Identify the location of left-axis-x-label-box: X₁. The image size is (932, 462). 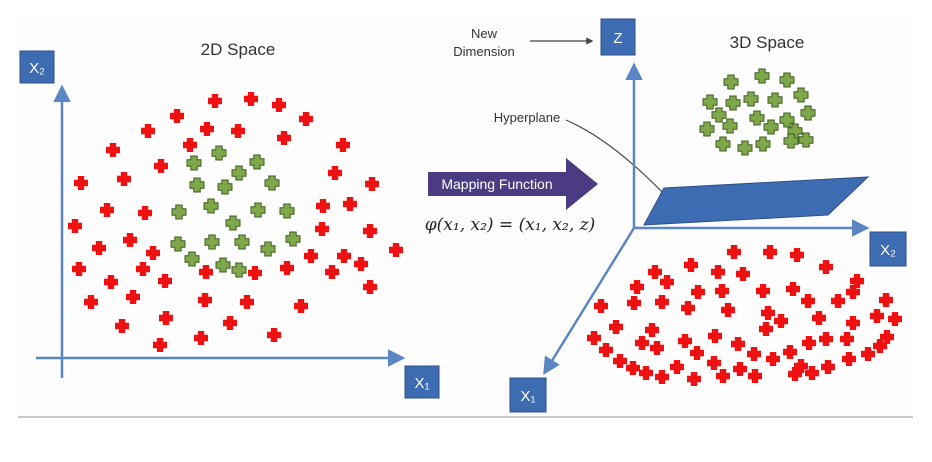
(422, 382).